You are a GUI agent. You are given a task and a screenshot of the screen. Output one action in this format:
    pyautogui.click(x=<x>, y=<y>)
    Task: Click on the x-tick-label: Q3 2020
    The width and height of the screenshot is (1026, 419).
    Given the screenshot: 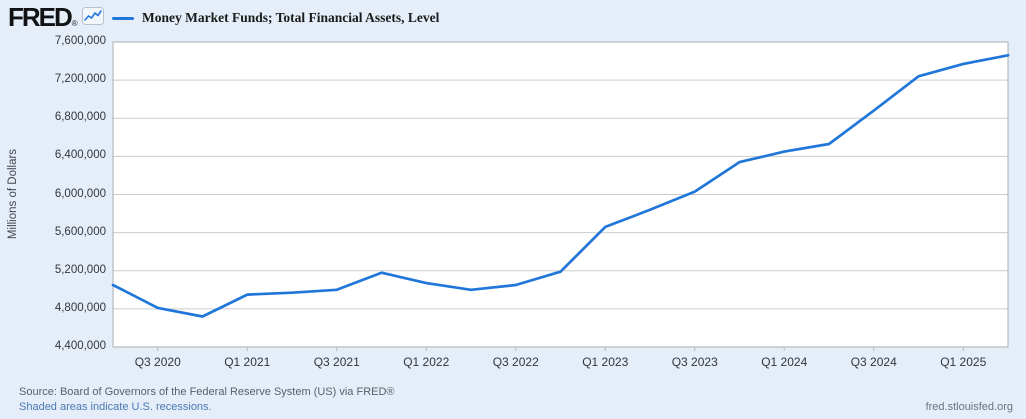 What is the action you would take?
    pyautogui.click(x=157, y=362)
    